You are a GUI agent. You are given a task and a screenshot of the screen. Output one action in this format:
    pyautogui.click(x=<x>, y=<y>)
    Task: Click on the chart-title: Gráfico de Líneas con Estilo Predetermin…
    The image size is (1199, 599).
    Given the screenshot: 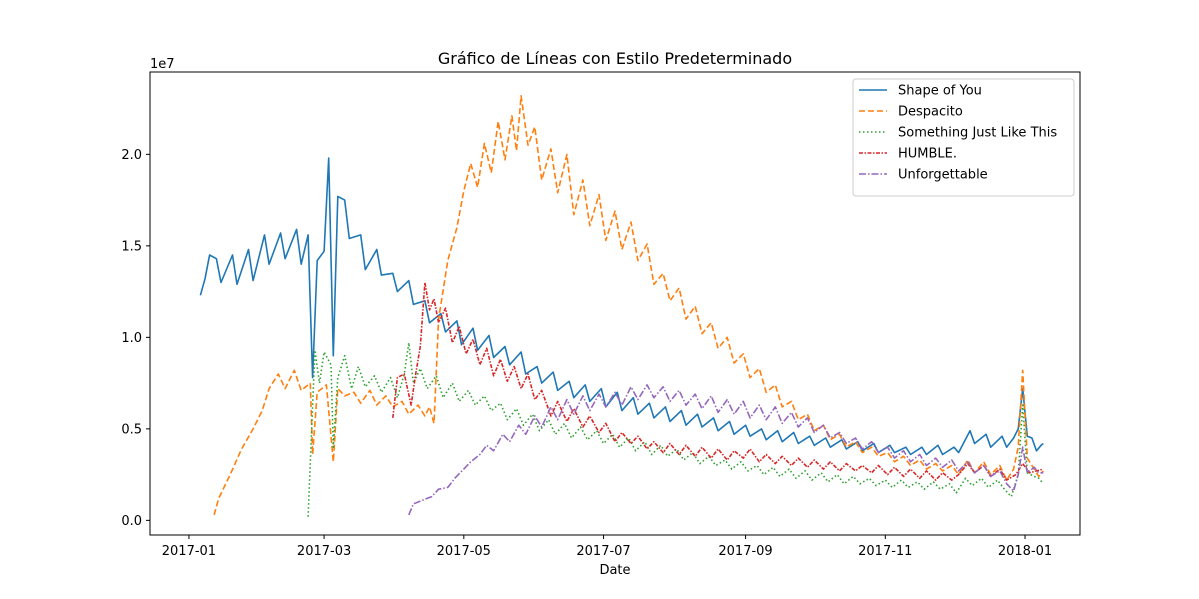 What is the action you would take?
    pyautogui.click(x=615, y=58)
    